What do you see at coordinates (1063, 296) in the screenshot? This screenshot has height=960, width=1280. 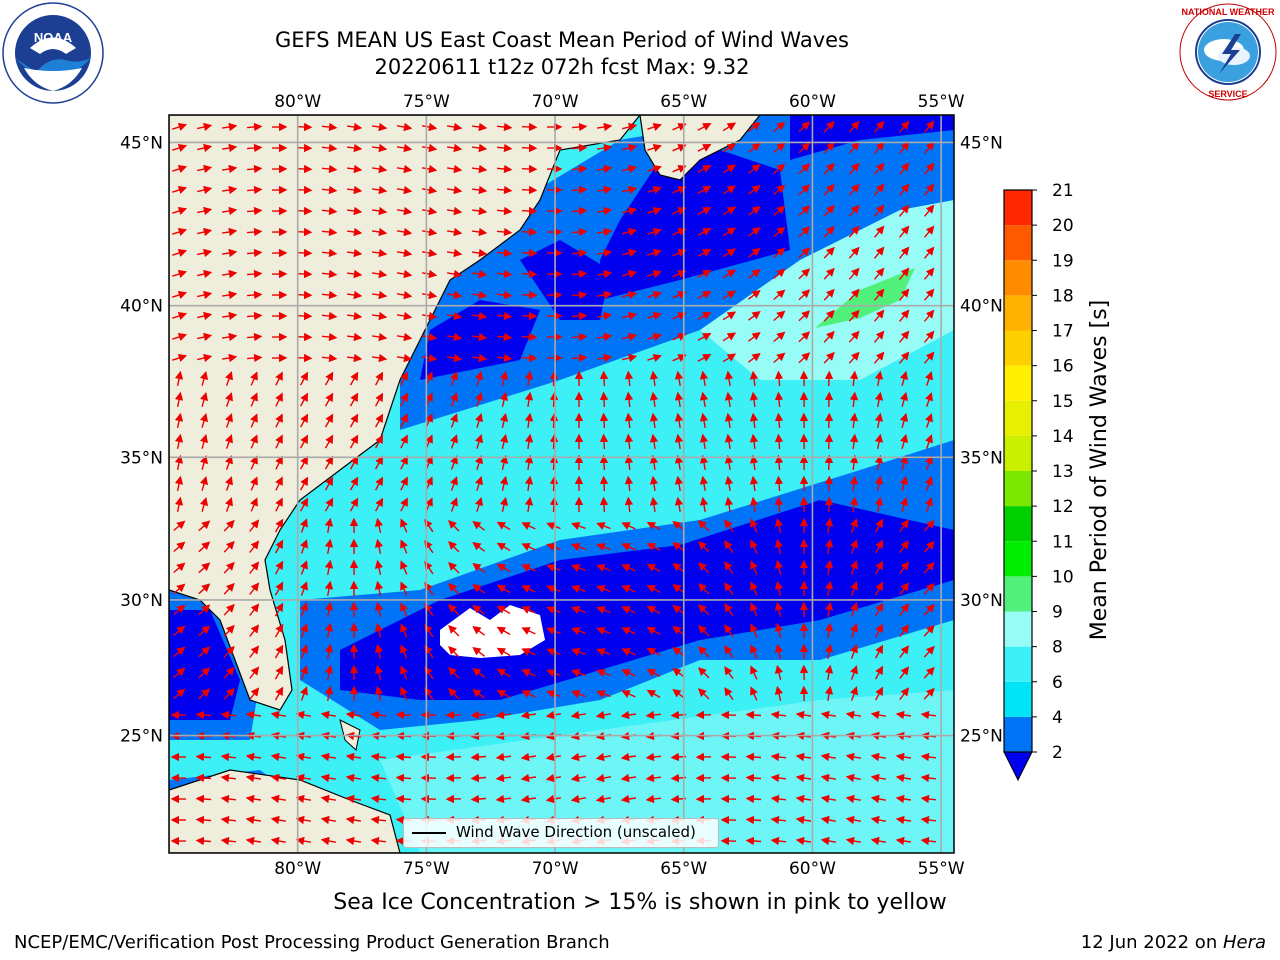 I see `colorbar-tick-label-13: 18` at bounding box center [1063, 296].